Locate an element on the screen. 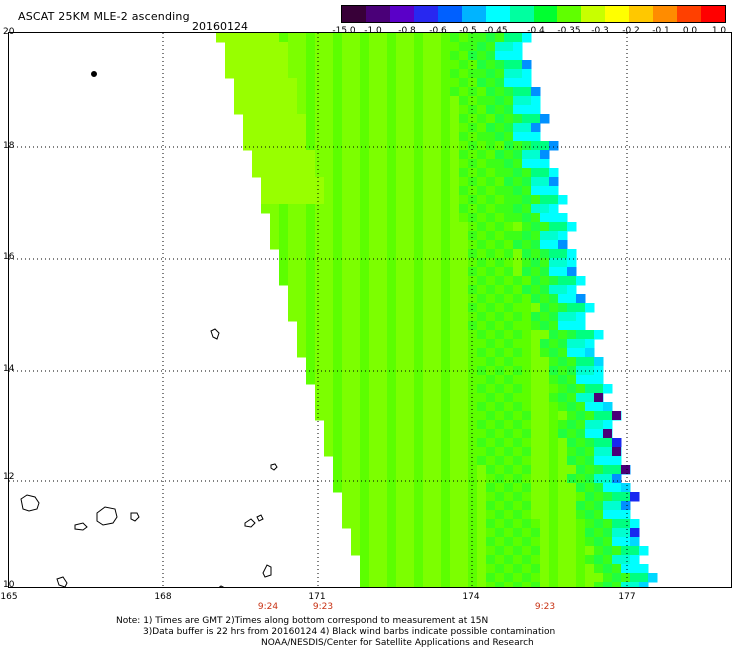 This screenshot has width=740, height=650. chart-title: ASCAT 25KM MLE-2 ascending is located at coordinates (104, 16).